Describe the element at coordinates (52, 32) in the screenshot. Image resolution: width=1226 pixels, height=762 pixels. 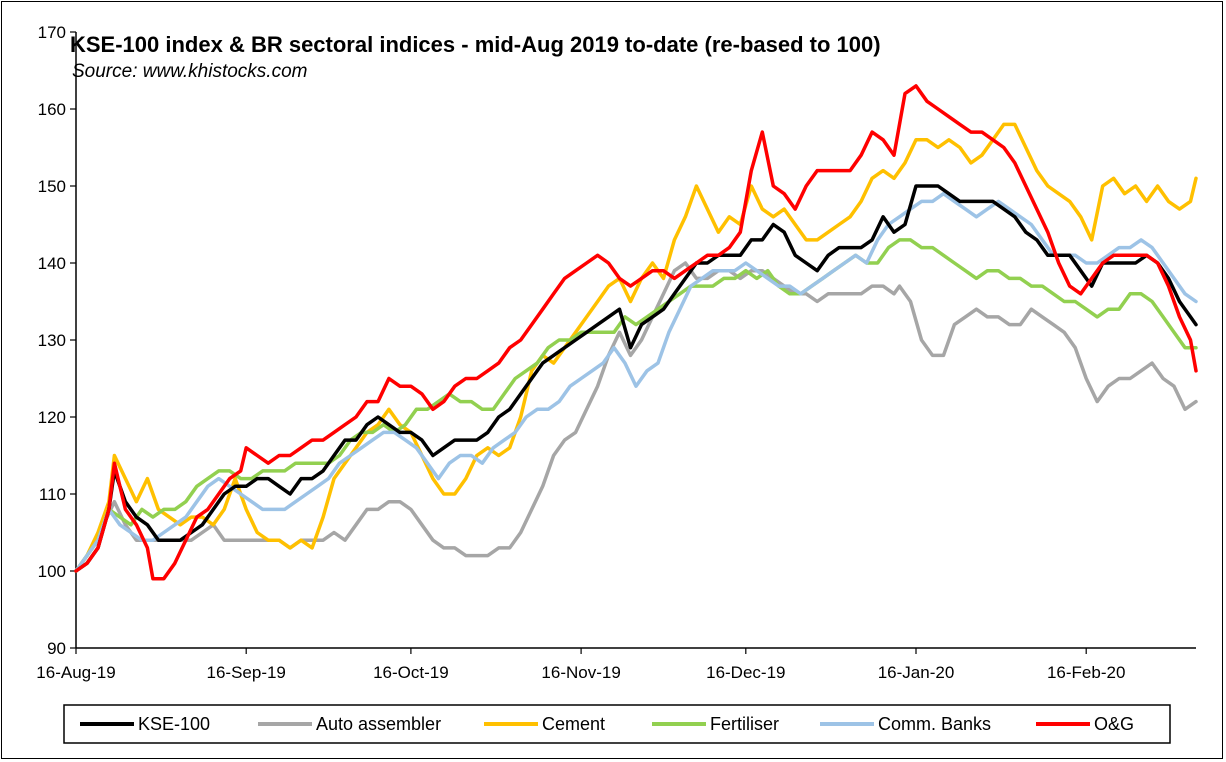
I see `y-tick-label: 170` at that location.